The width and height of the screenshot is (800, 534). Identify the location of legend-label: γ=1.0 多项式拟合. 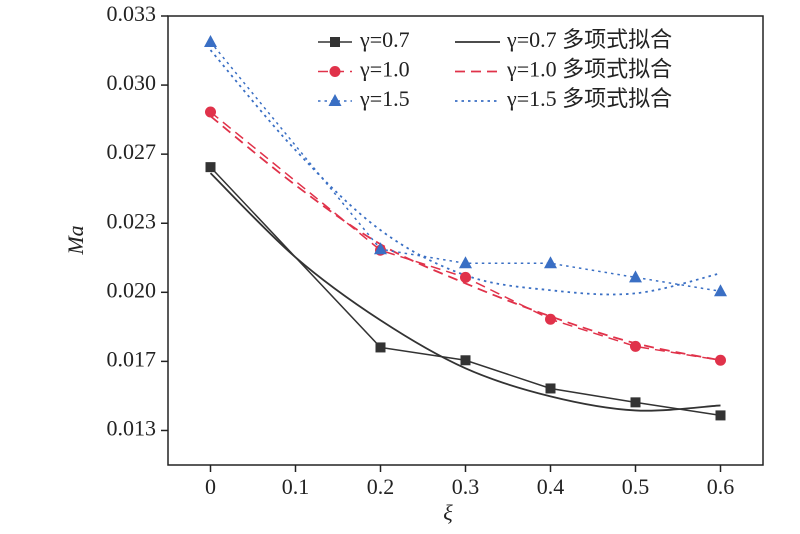
(589, 69).